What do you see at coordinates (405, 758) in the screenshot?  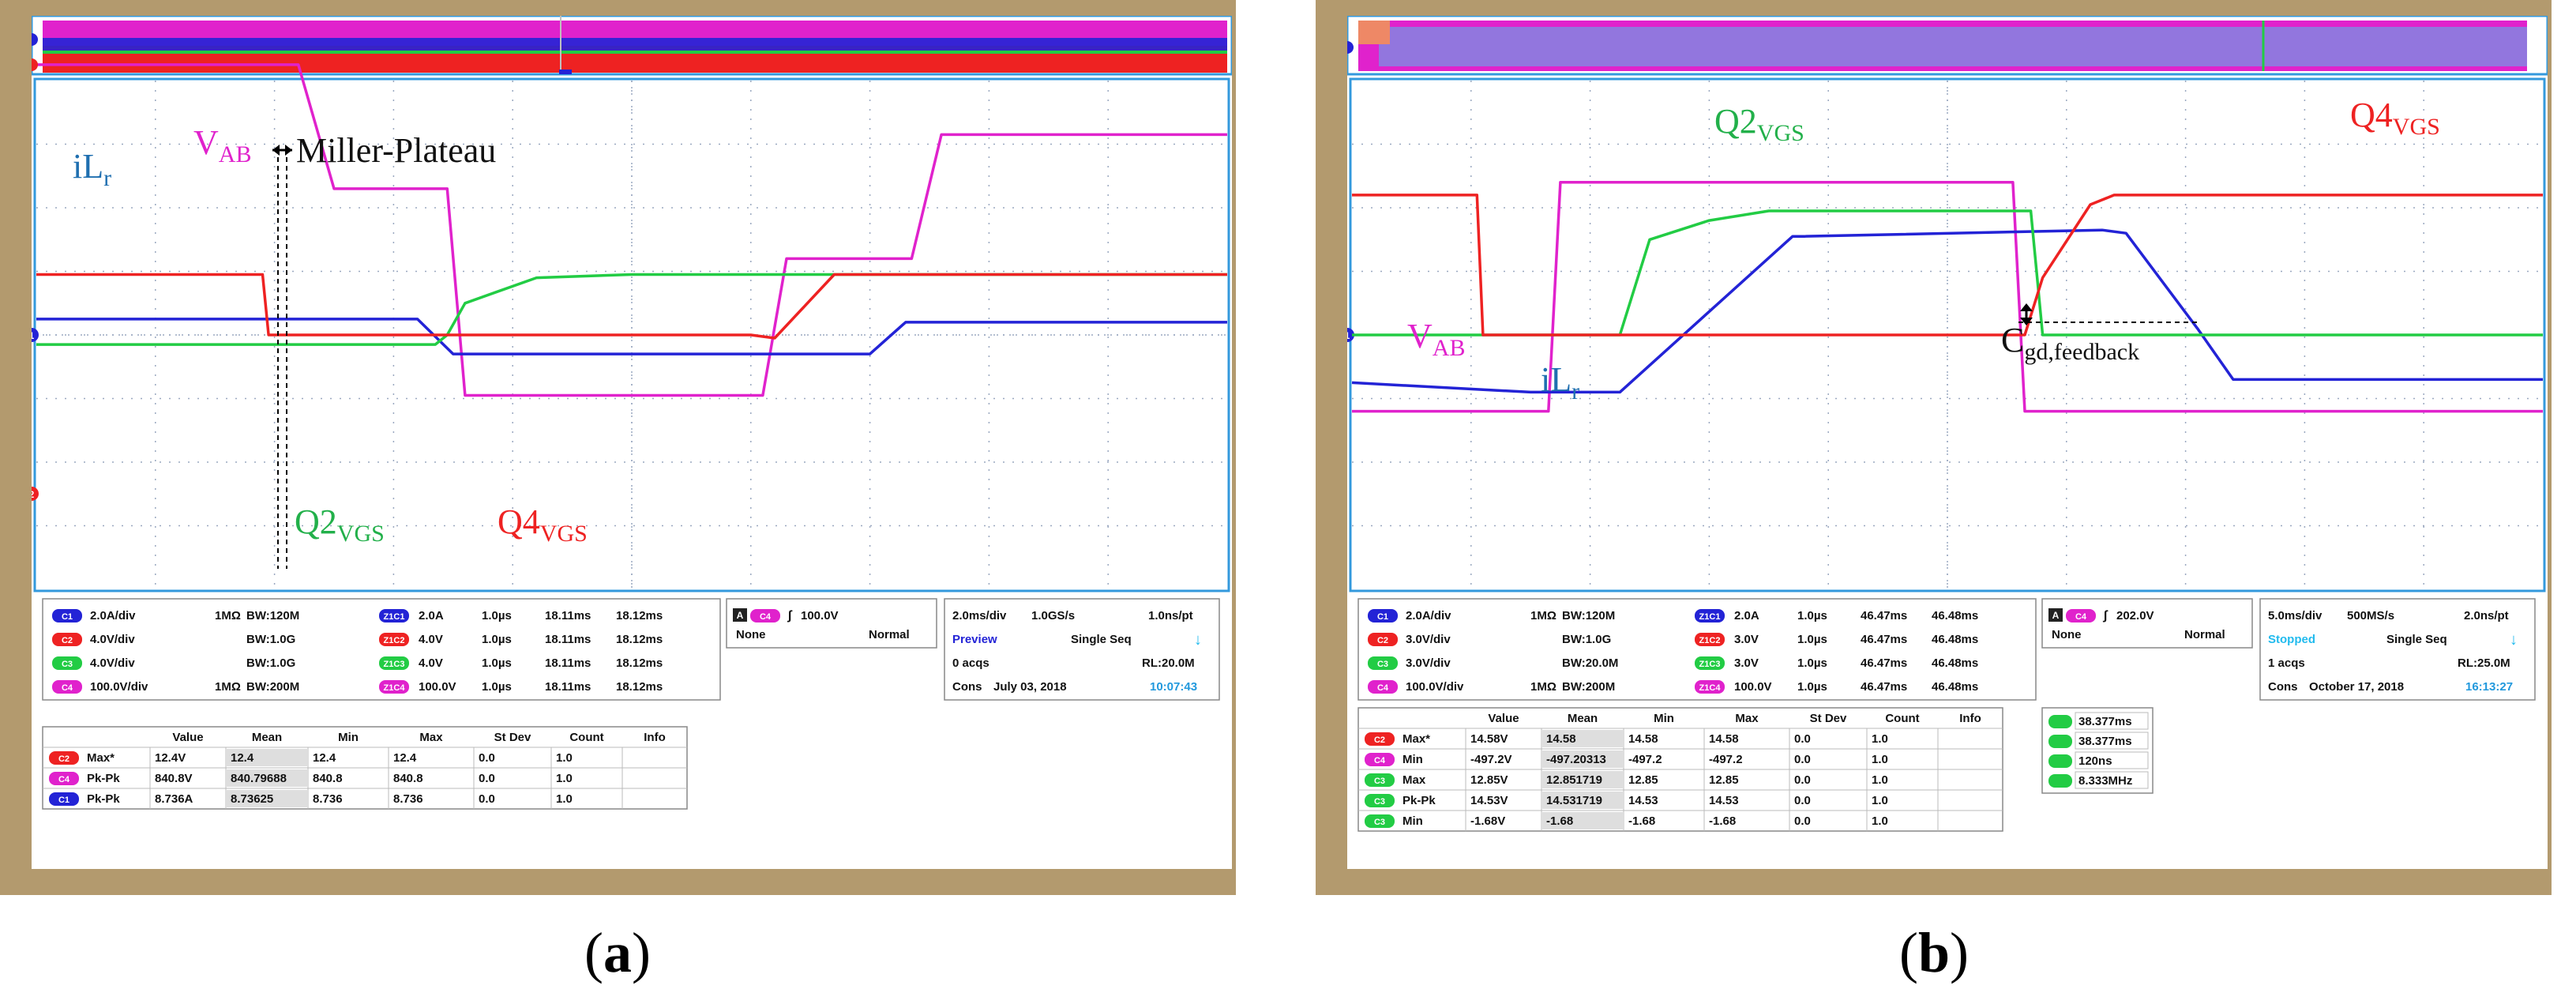 I see `measurement-cell: 12.4` at bounding box center [405, 758].